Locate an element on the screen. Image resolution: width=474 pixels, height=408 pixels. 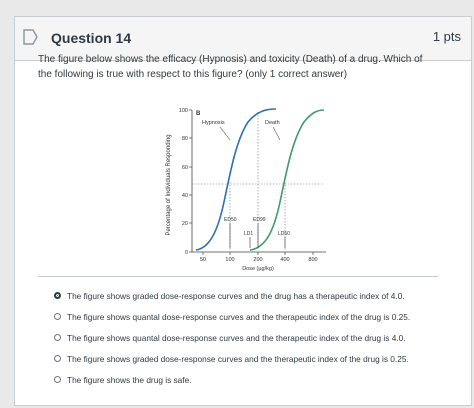
y-ticks: 100 80 60 40 20 0 is located at coordinates (185, 182).